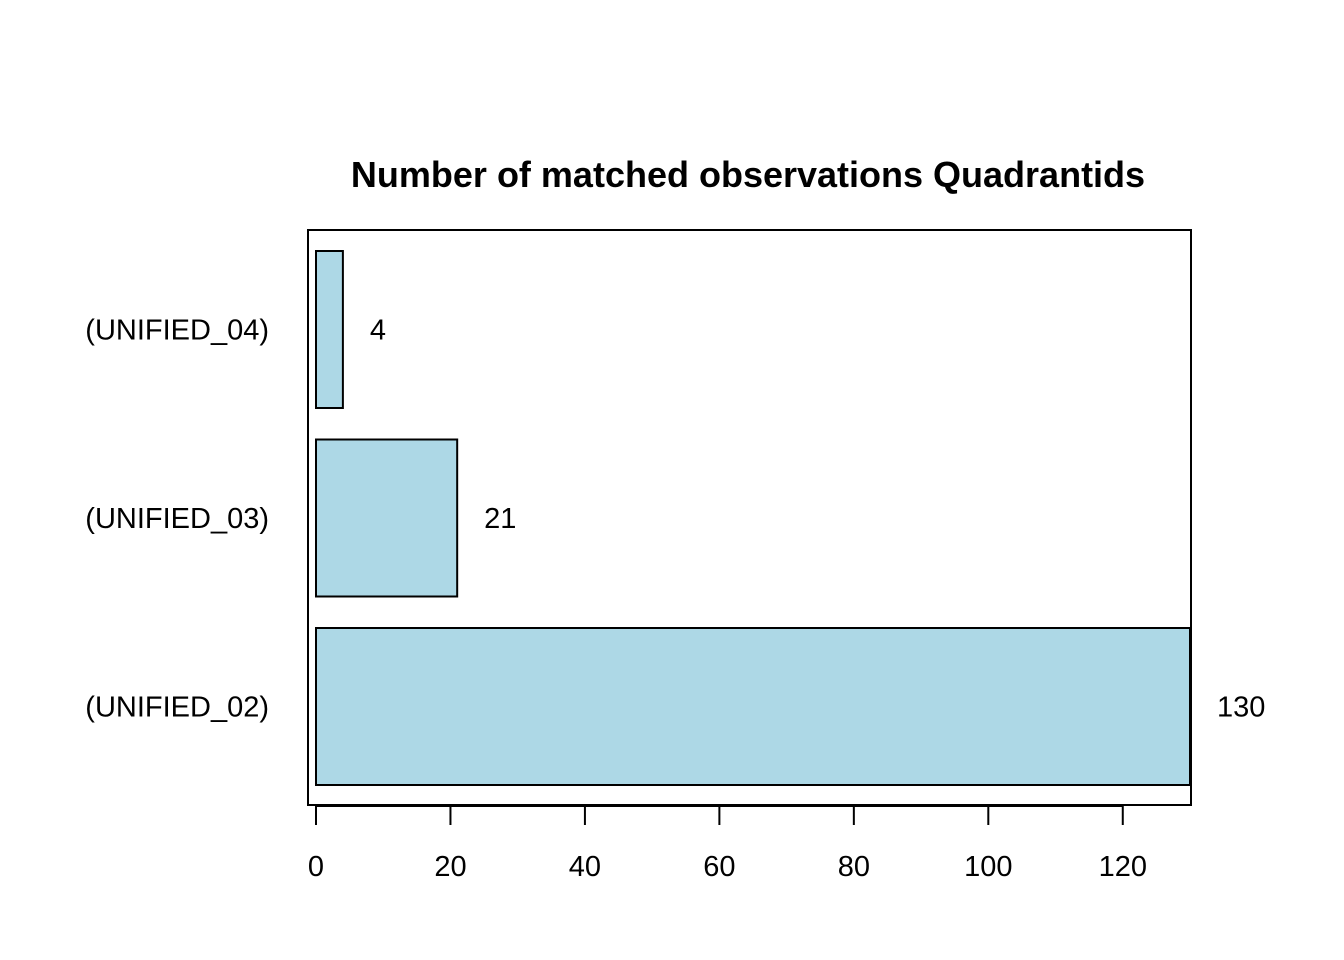 The height and width of the screenshot is (960, 1344). What do you see at coordinates (177, 331) in the screenshot?
I see `category-label: (UNIFIED_04)` at bounding box center [177, 331].